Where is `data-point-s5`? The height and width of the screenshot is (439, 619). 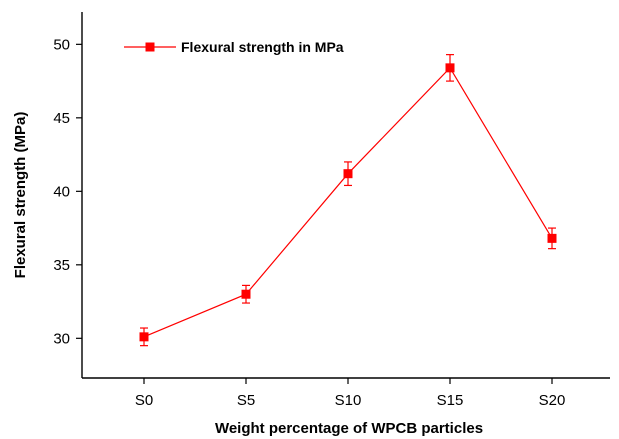 data-point-s5 is located at coordinates (246, 294).